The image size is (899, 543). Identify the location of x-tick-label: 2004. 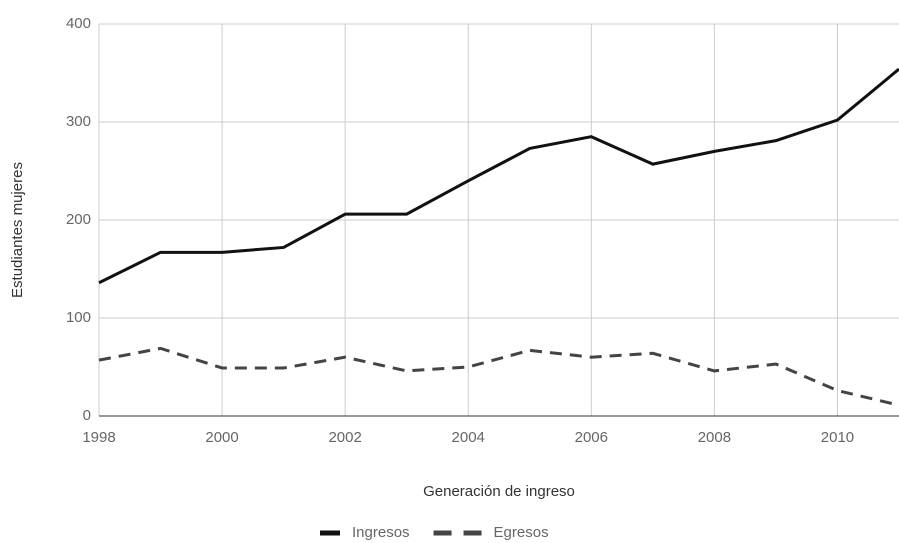
(468, 437).